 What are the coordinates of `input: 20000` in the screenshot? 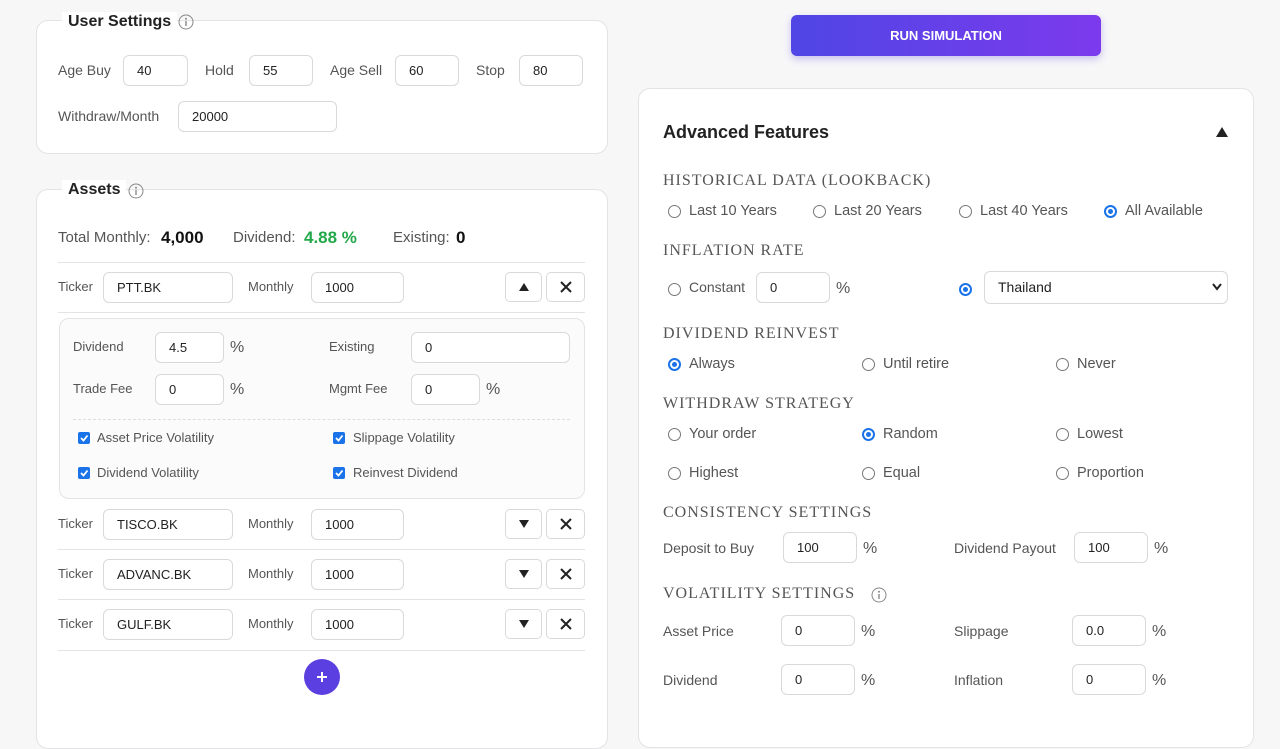 It's located at (257, 116).